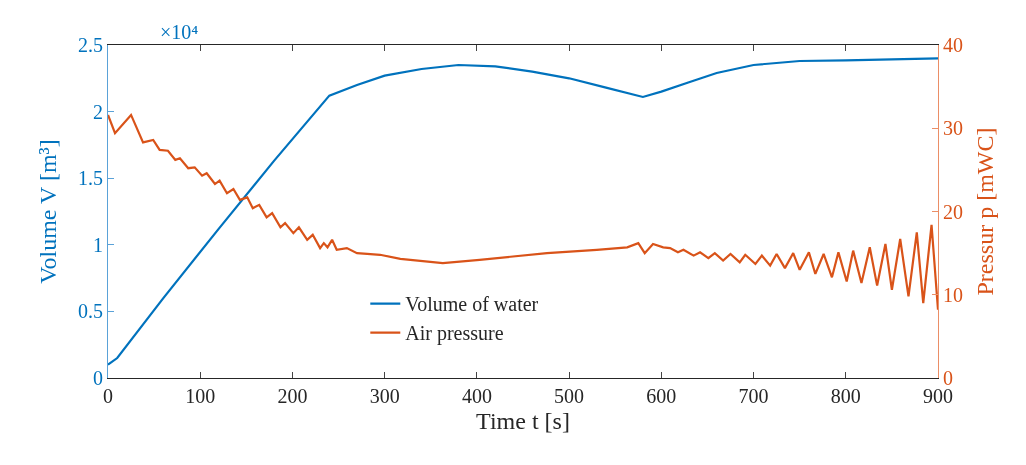 The width and height of the screenshot is (1026, 465). What do you see at coordinates (90, 178) in the screenshot?
I see `y-tick-label: 1.5` at bounding box center [90, 178].